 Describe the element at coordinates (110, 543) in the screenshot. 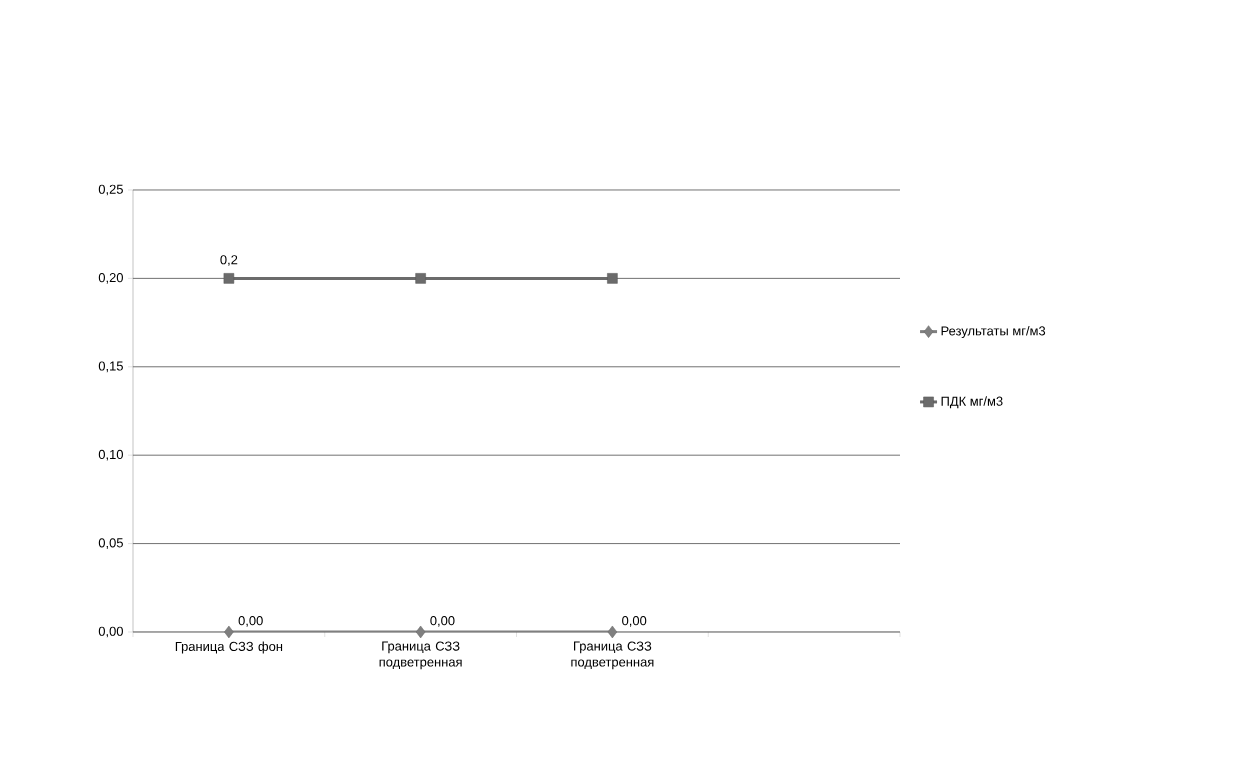

I see `y-tick-label: 0,05` at that location.